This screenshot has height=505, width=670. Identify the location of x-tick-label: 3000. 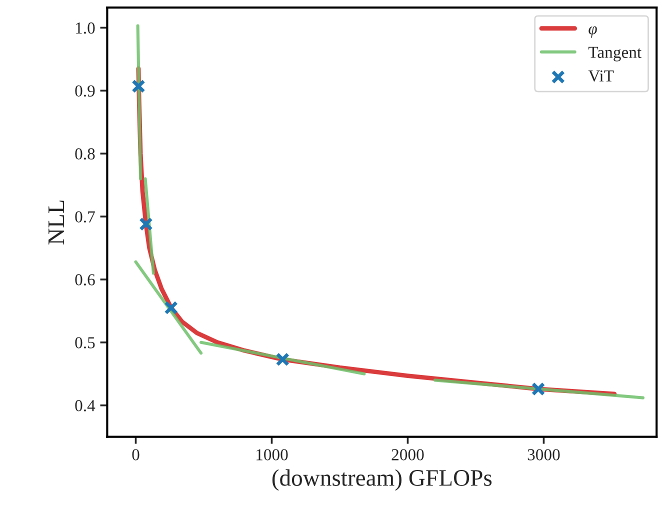
(544, 454).